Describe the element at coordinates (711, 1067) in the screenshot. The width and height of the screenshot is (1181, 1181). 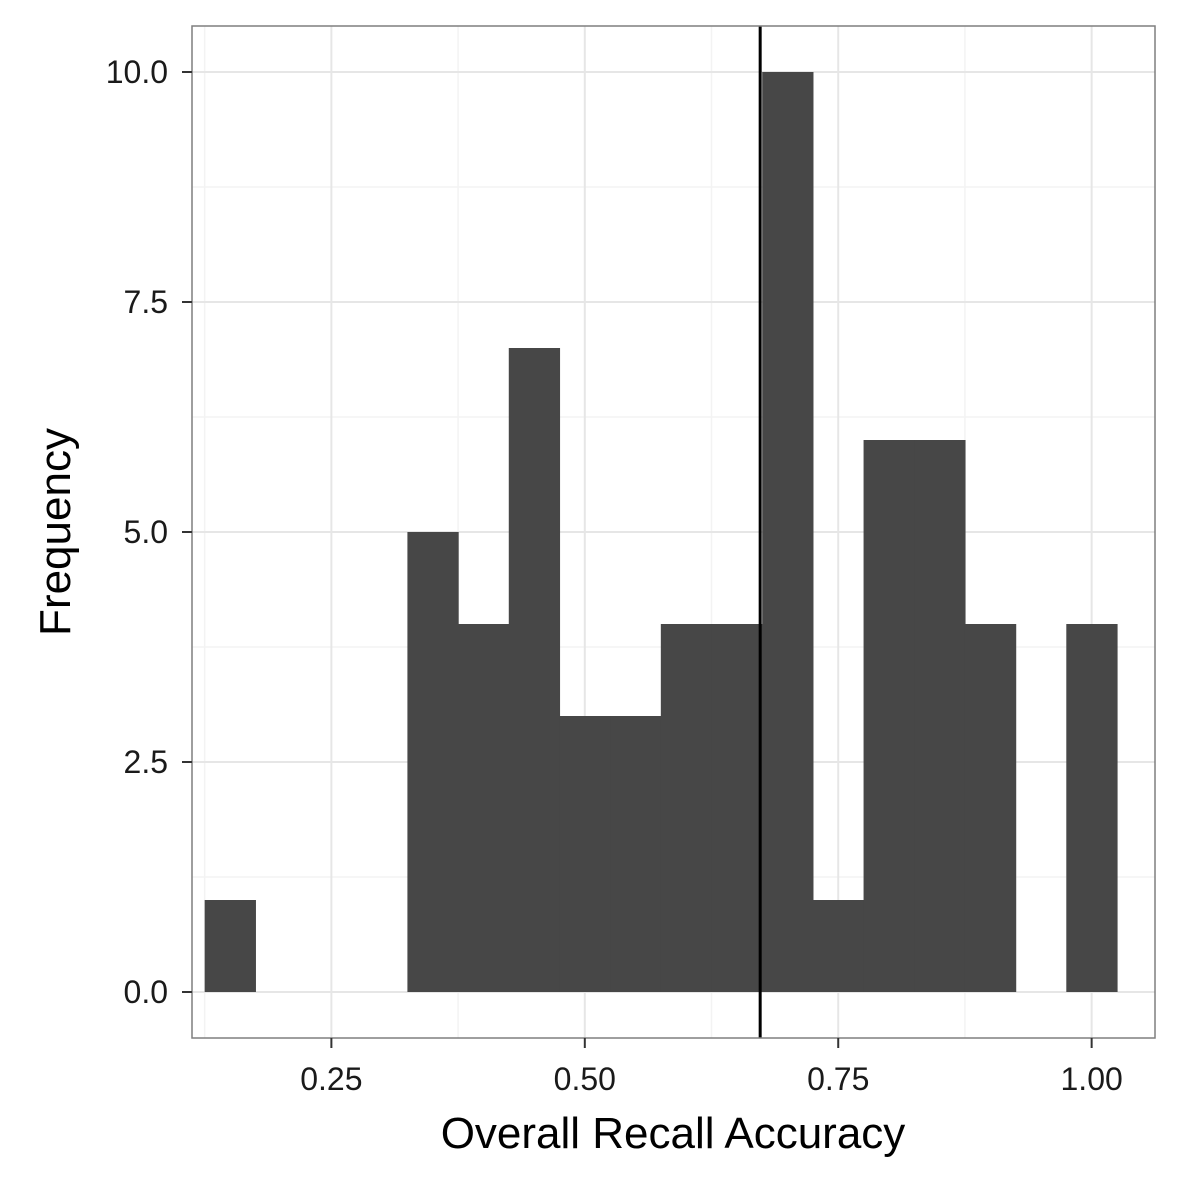
I see `x-axis-ticks: 0.25 0.50 0.75 1.00` at that location.